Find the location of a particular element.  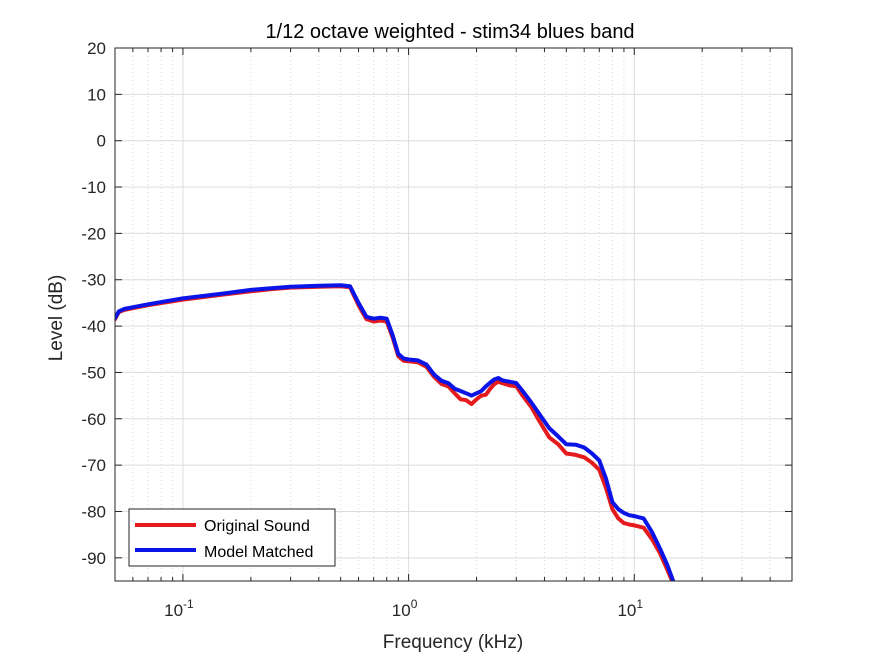

y-tick-label: -70 is located at coordinates (93, 465).